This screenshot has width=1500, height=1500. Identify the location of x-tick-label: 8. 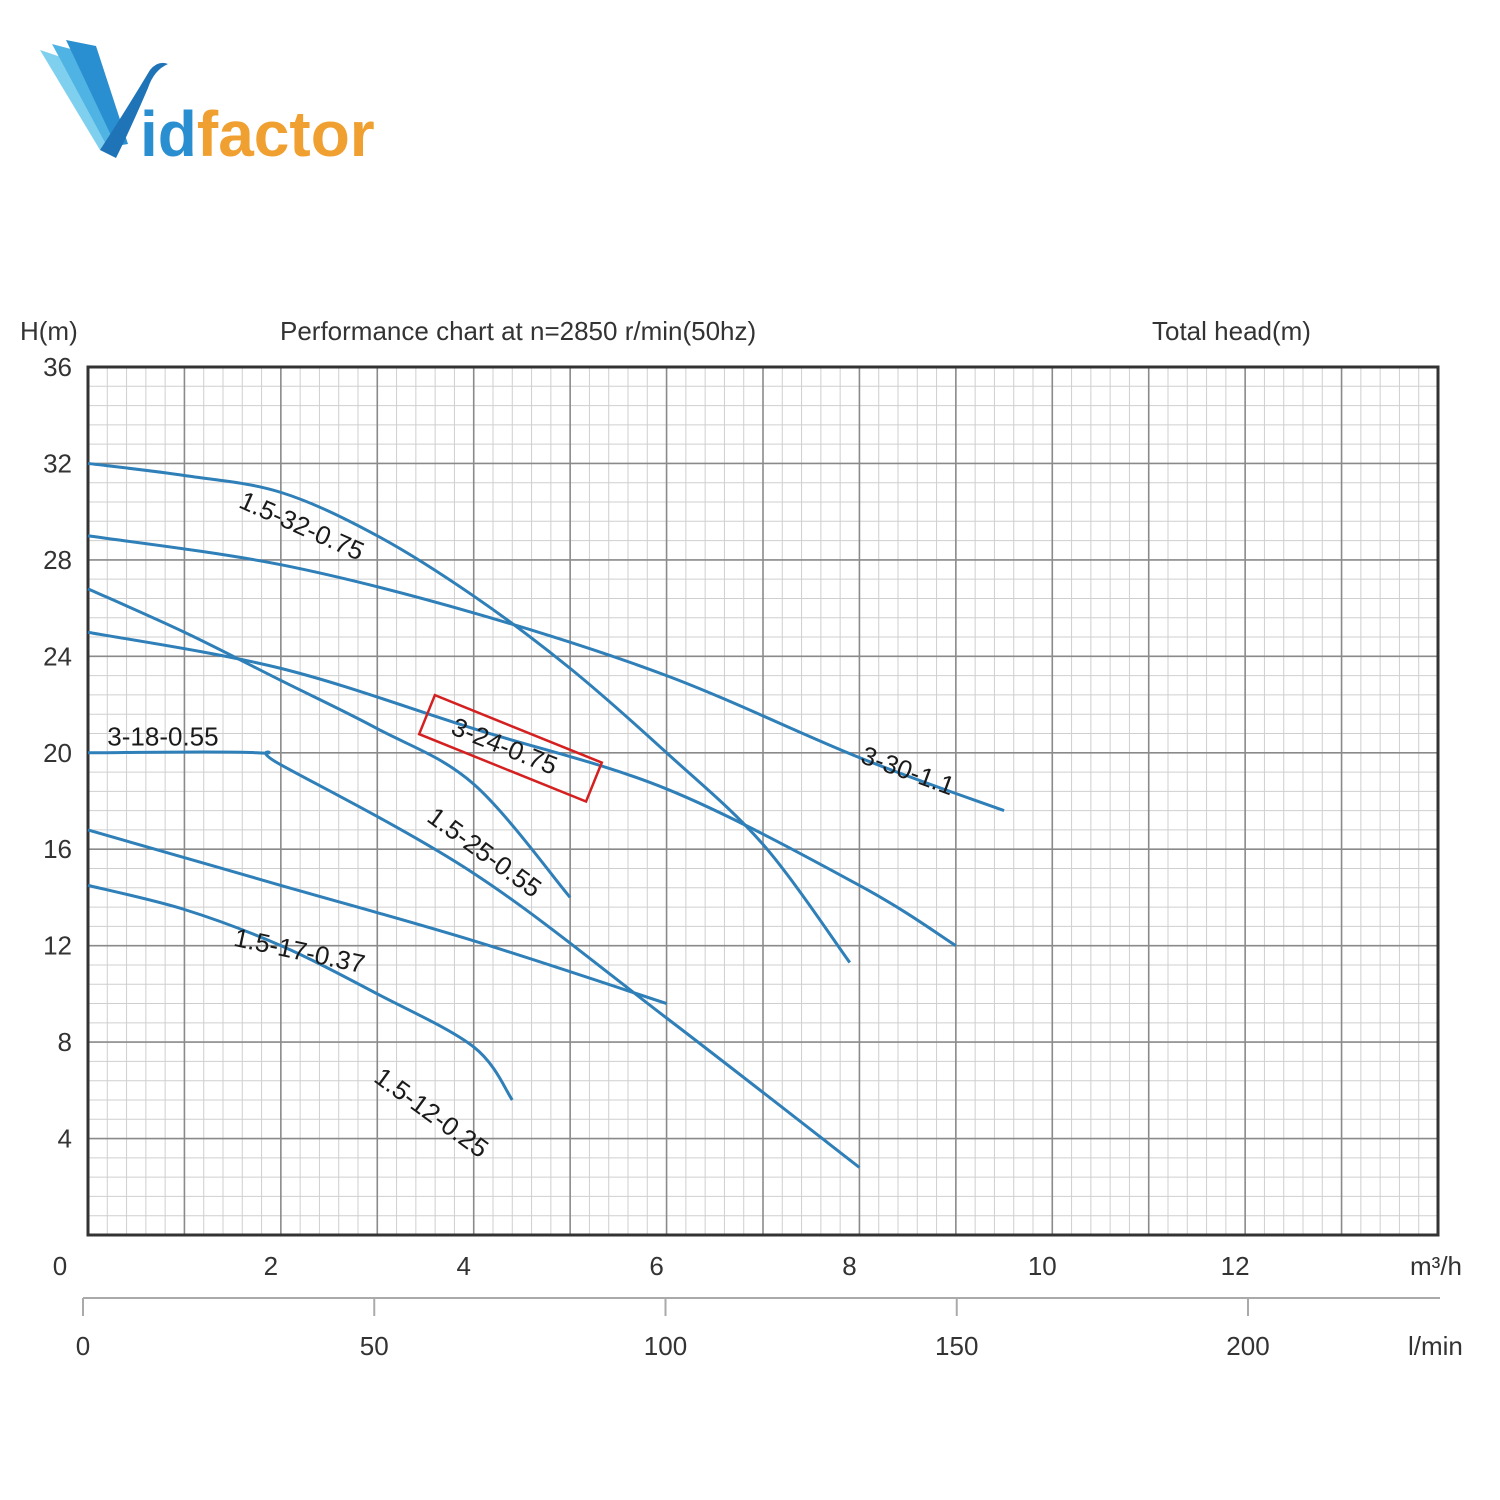
(849, 1266).